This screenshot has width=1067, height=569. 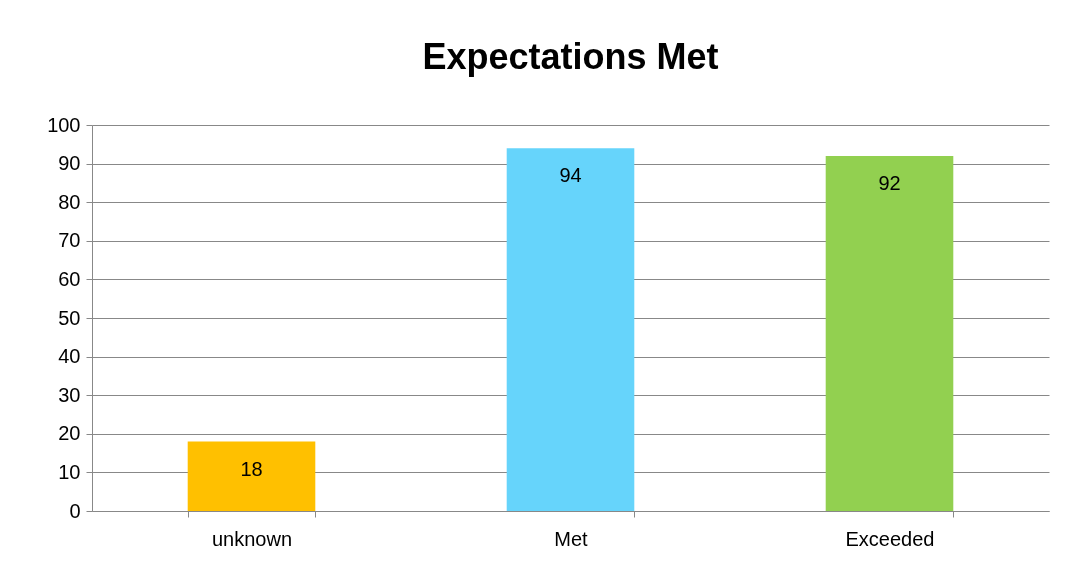 I want to click on chart-title: Expectations Met, so click(x=570, y=56).